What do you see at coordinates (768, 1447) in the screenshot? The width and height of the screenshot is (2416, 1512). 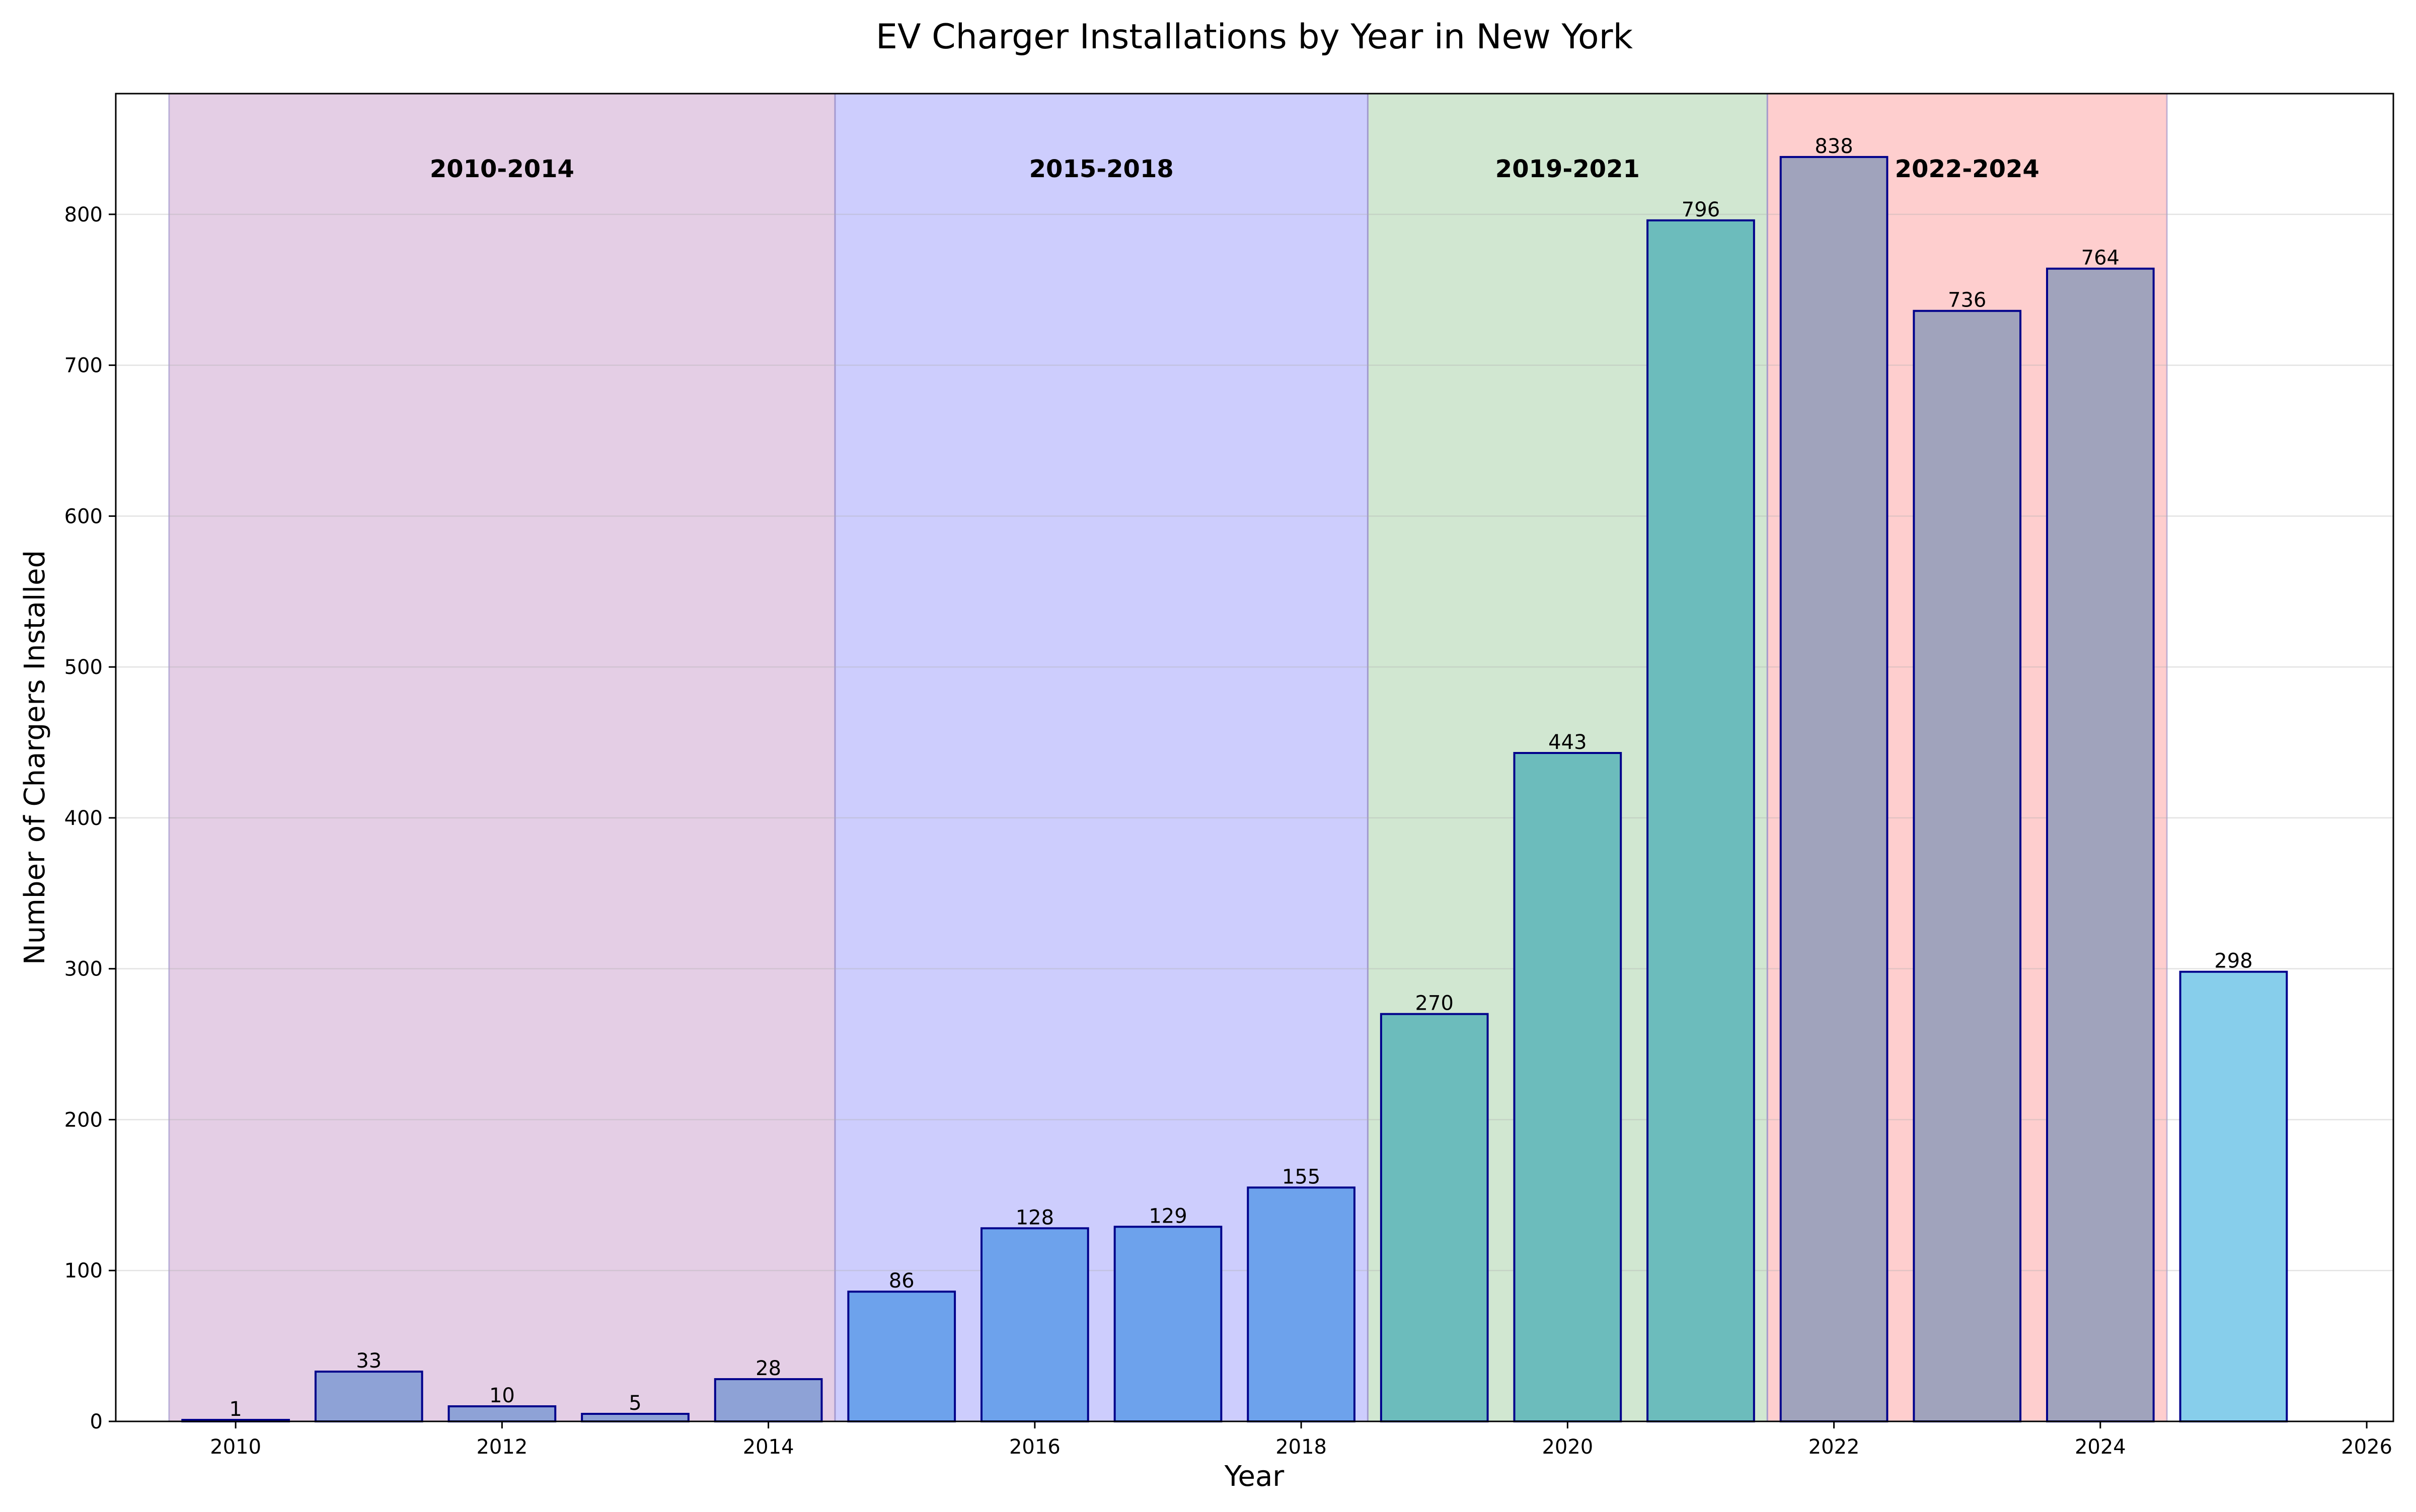 I see `x-tick-label-2014: 2014` at bounding box center [768, 1447].